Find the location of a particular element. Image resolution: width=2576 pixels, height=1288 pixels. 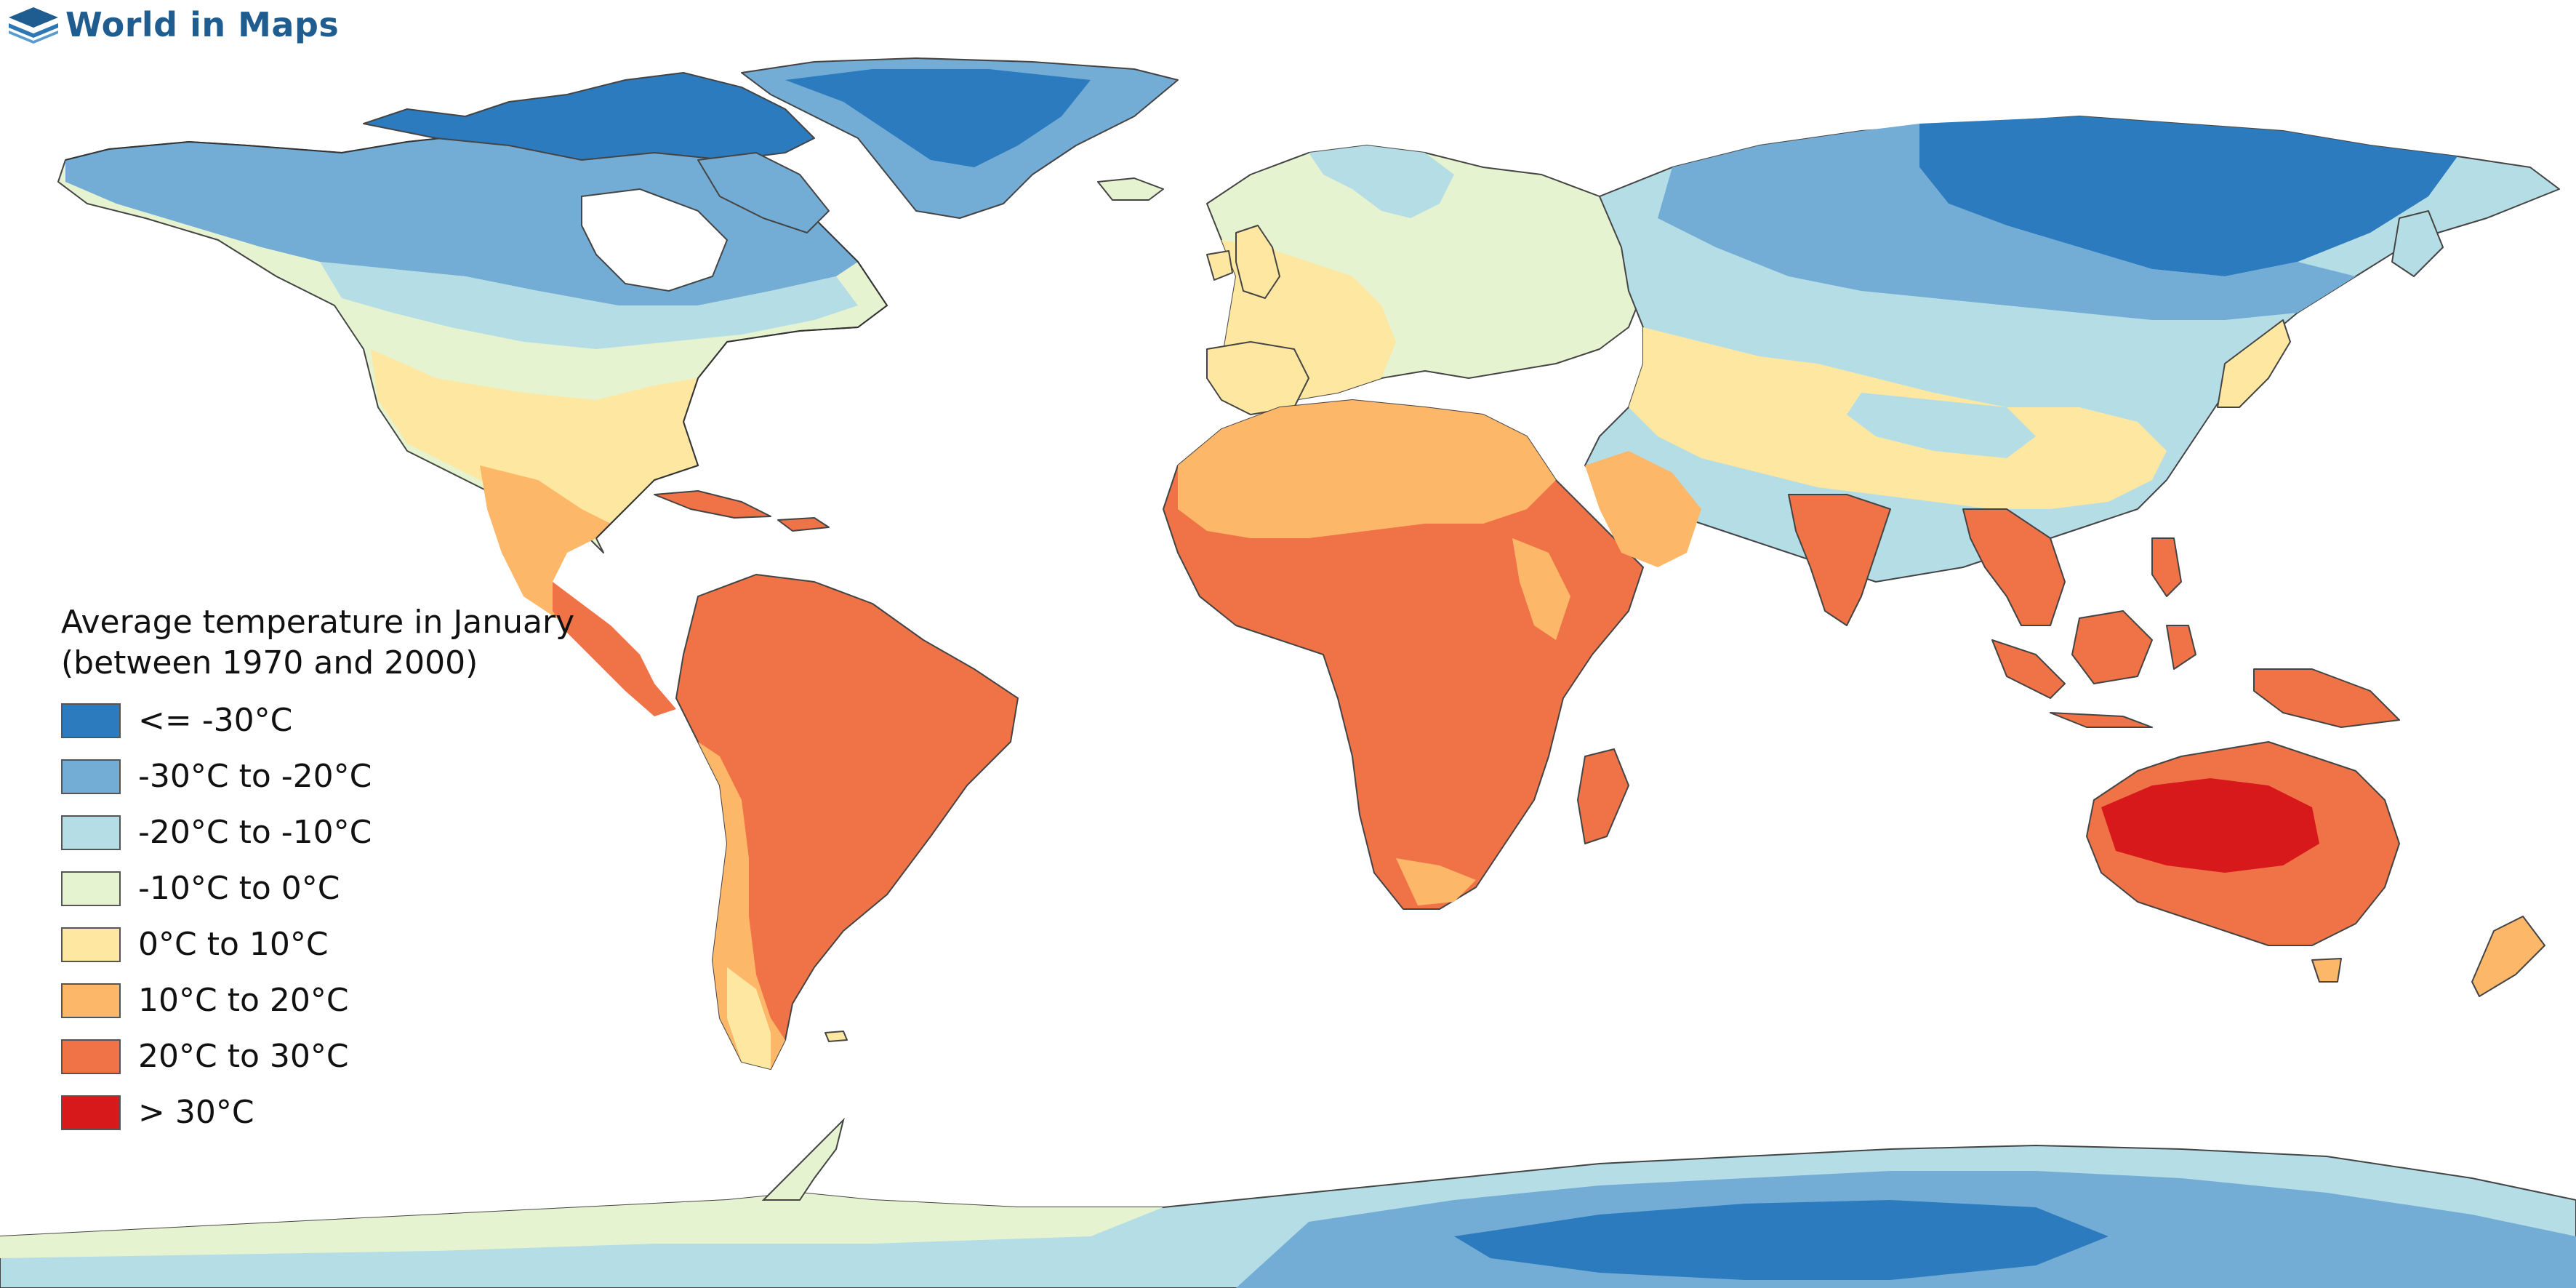

scandinavia-cold is located at coordinates (1381, 181).